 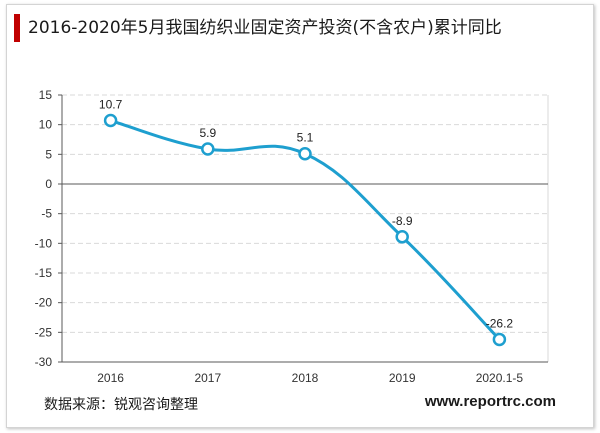 I want to click on y-tick-label: -25, so click(x=44, y=332).